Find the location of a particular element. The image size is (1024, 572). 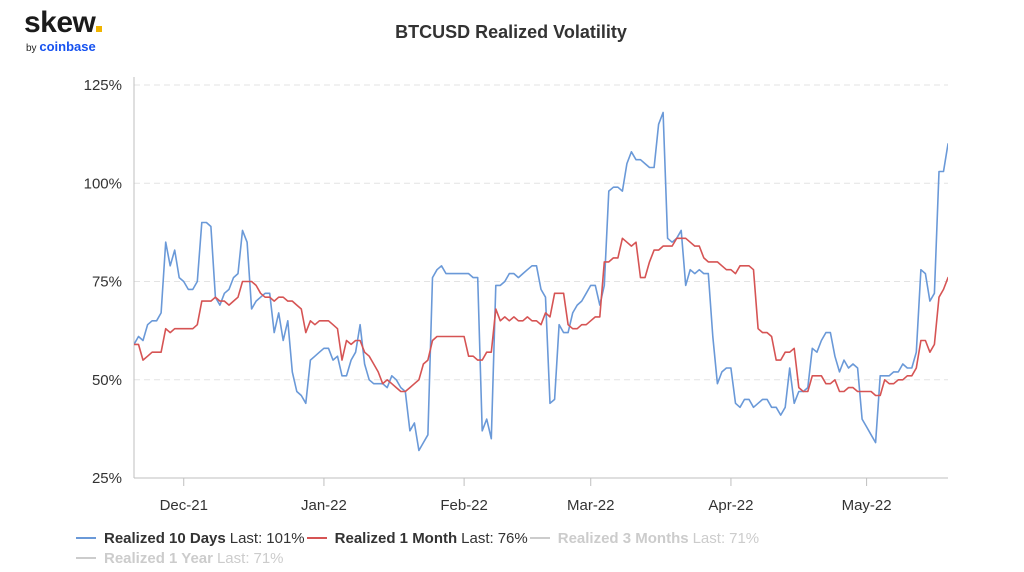

legend-item-1: Realized 10 Days Last: 101% is located at coordinates (190, 538).